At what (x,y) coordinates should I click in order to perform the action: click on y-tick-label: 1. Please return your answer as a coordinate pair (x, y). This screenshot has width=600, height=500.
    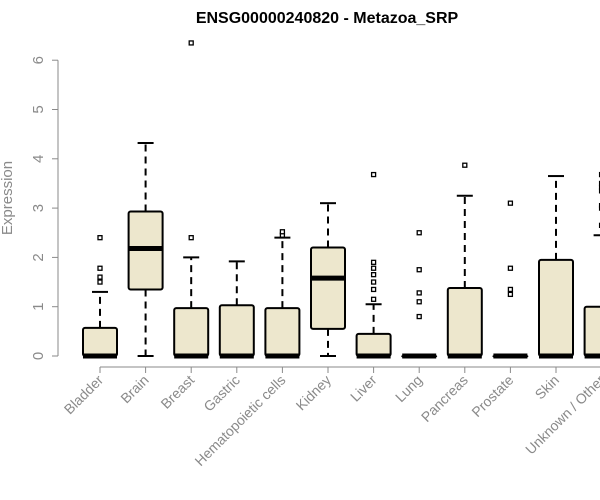
    Looking at the image, I should click on (38, 307).